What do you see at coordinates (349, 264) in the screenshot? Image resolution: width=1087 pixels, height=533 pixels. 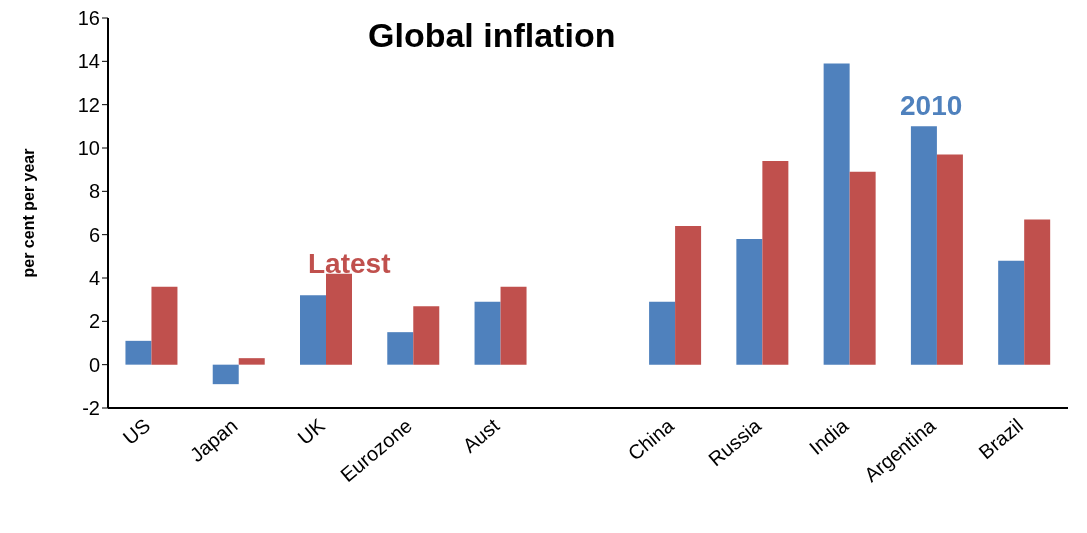 I see `series-label: Latest` at bounding box center [349, 264].